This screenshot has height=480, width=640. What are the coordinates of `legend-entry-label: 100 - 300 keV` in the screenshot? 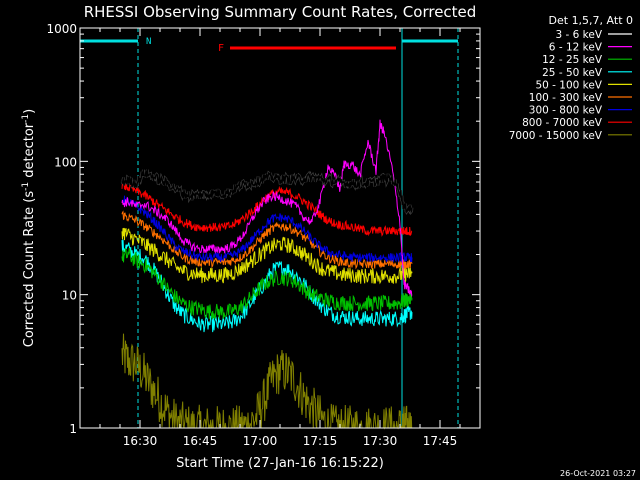 It's located at (566, 98).